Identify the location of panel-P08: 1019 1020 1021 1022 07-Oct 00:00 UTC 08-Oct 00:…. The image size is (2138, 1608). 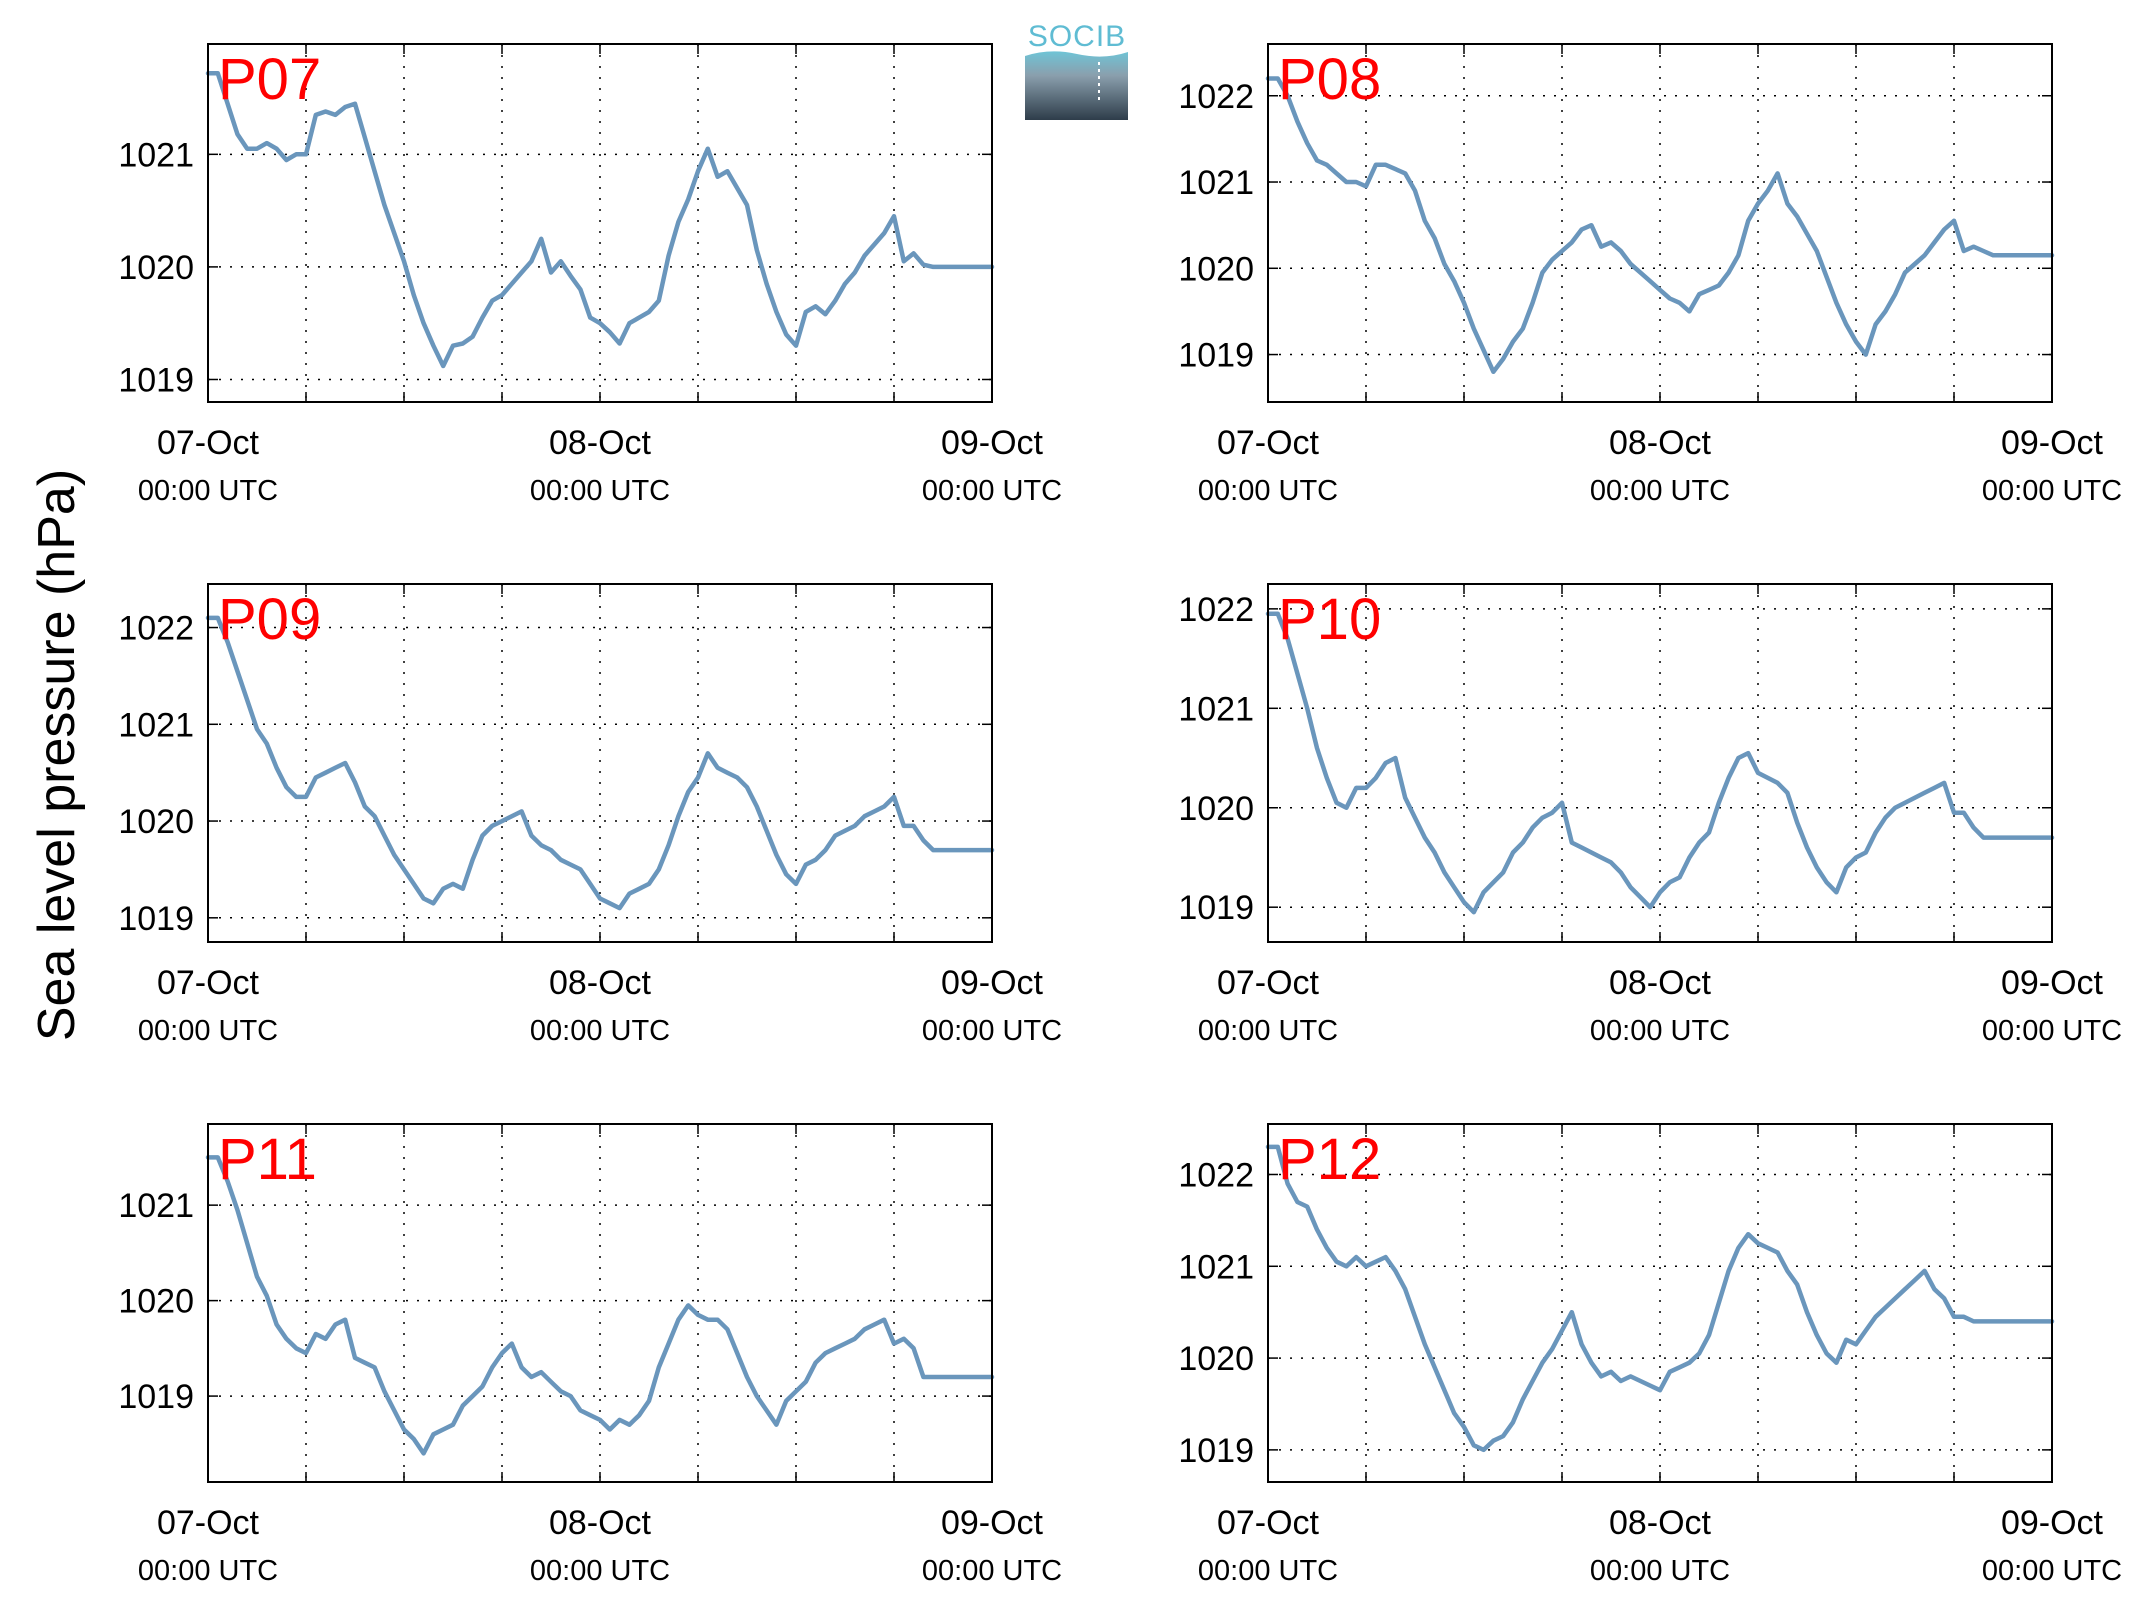
(1650, 275).